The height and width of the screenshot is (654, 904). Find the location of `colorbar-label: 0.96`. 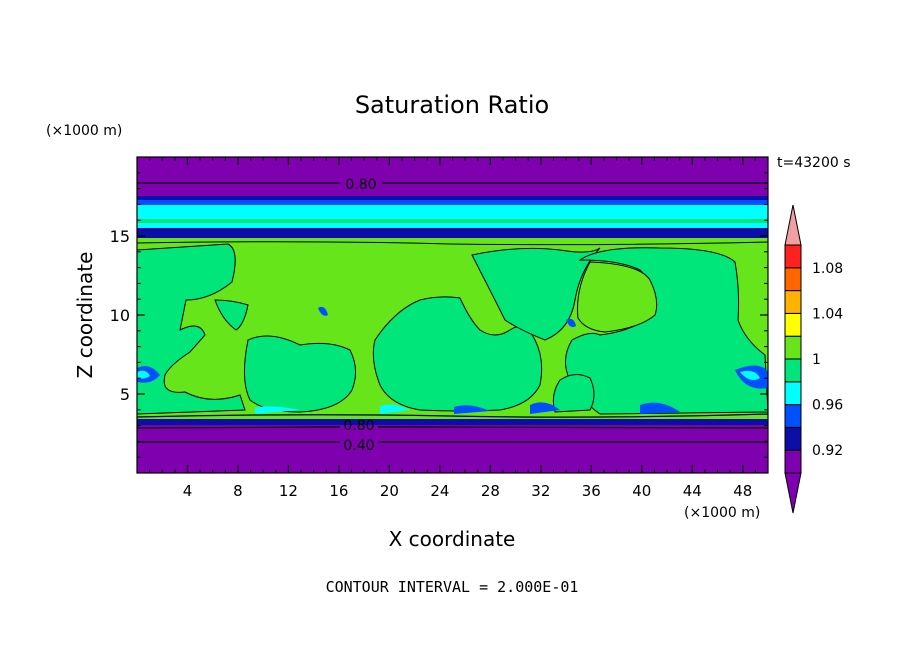

colorbar-label: 0.96 is located at coordinates (827, 406).